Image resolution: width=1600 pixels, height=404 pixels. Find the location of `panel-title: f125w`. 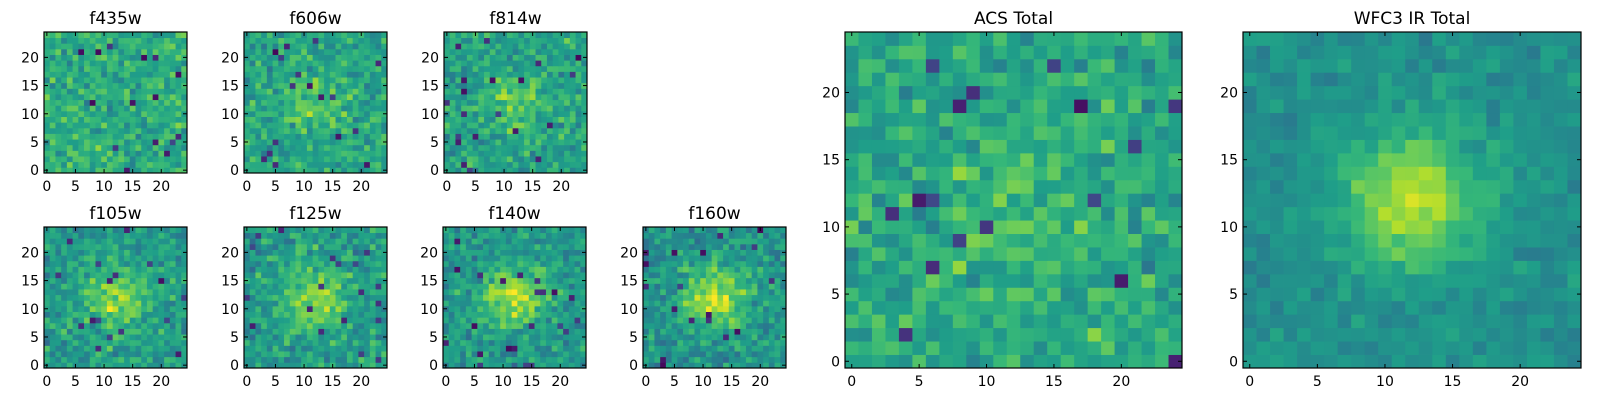

panel-title: f125w is located at coordinates (315, 214).